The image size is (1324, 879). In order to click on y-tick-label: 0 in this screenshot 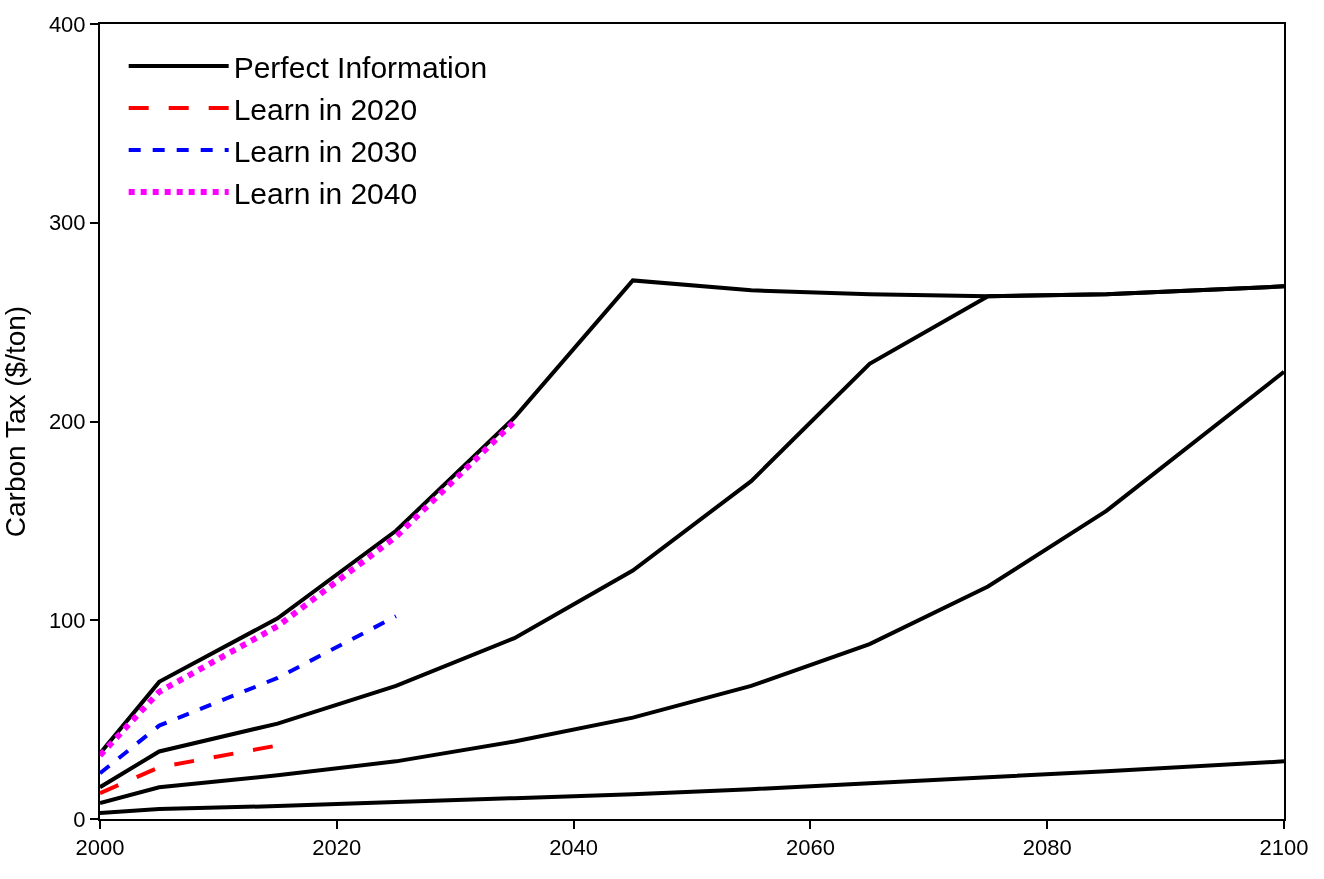, I will do `click(79, 819)`.